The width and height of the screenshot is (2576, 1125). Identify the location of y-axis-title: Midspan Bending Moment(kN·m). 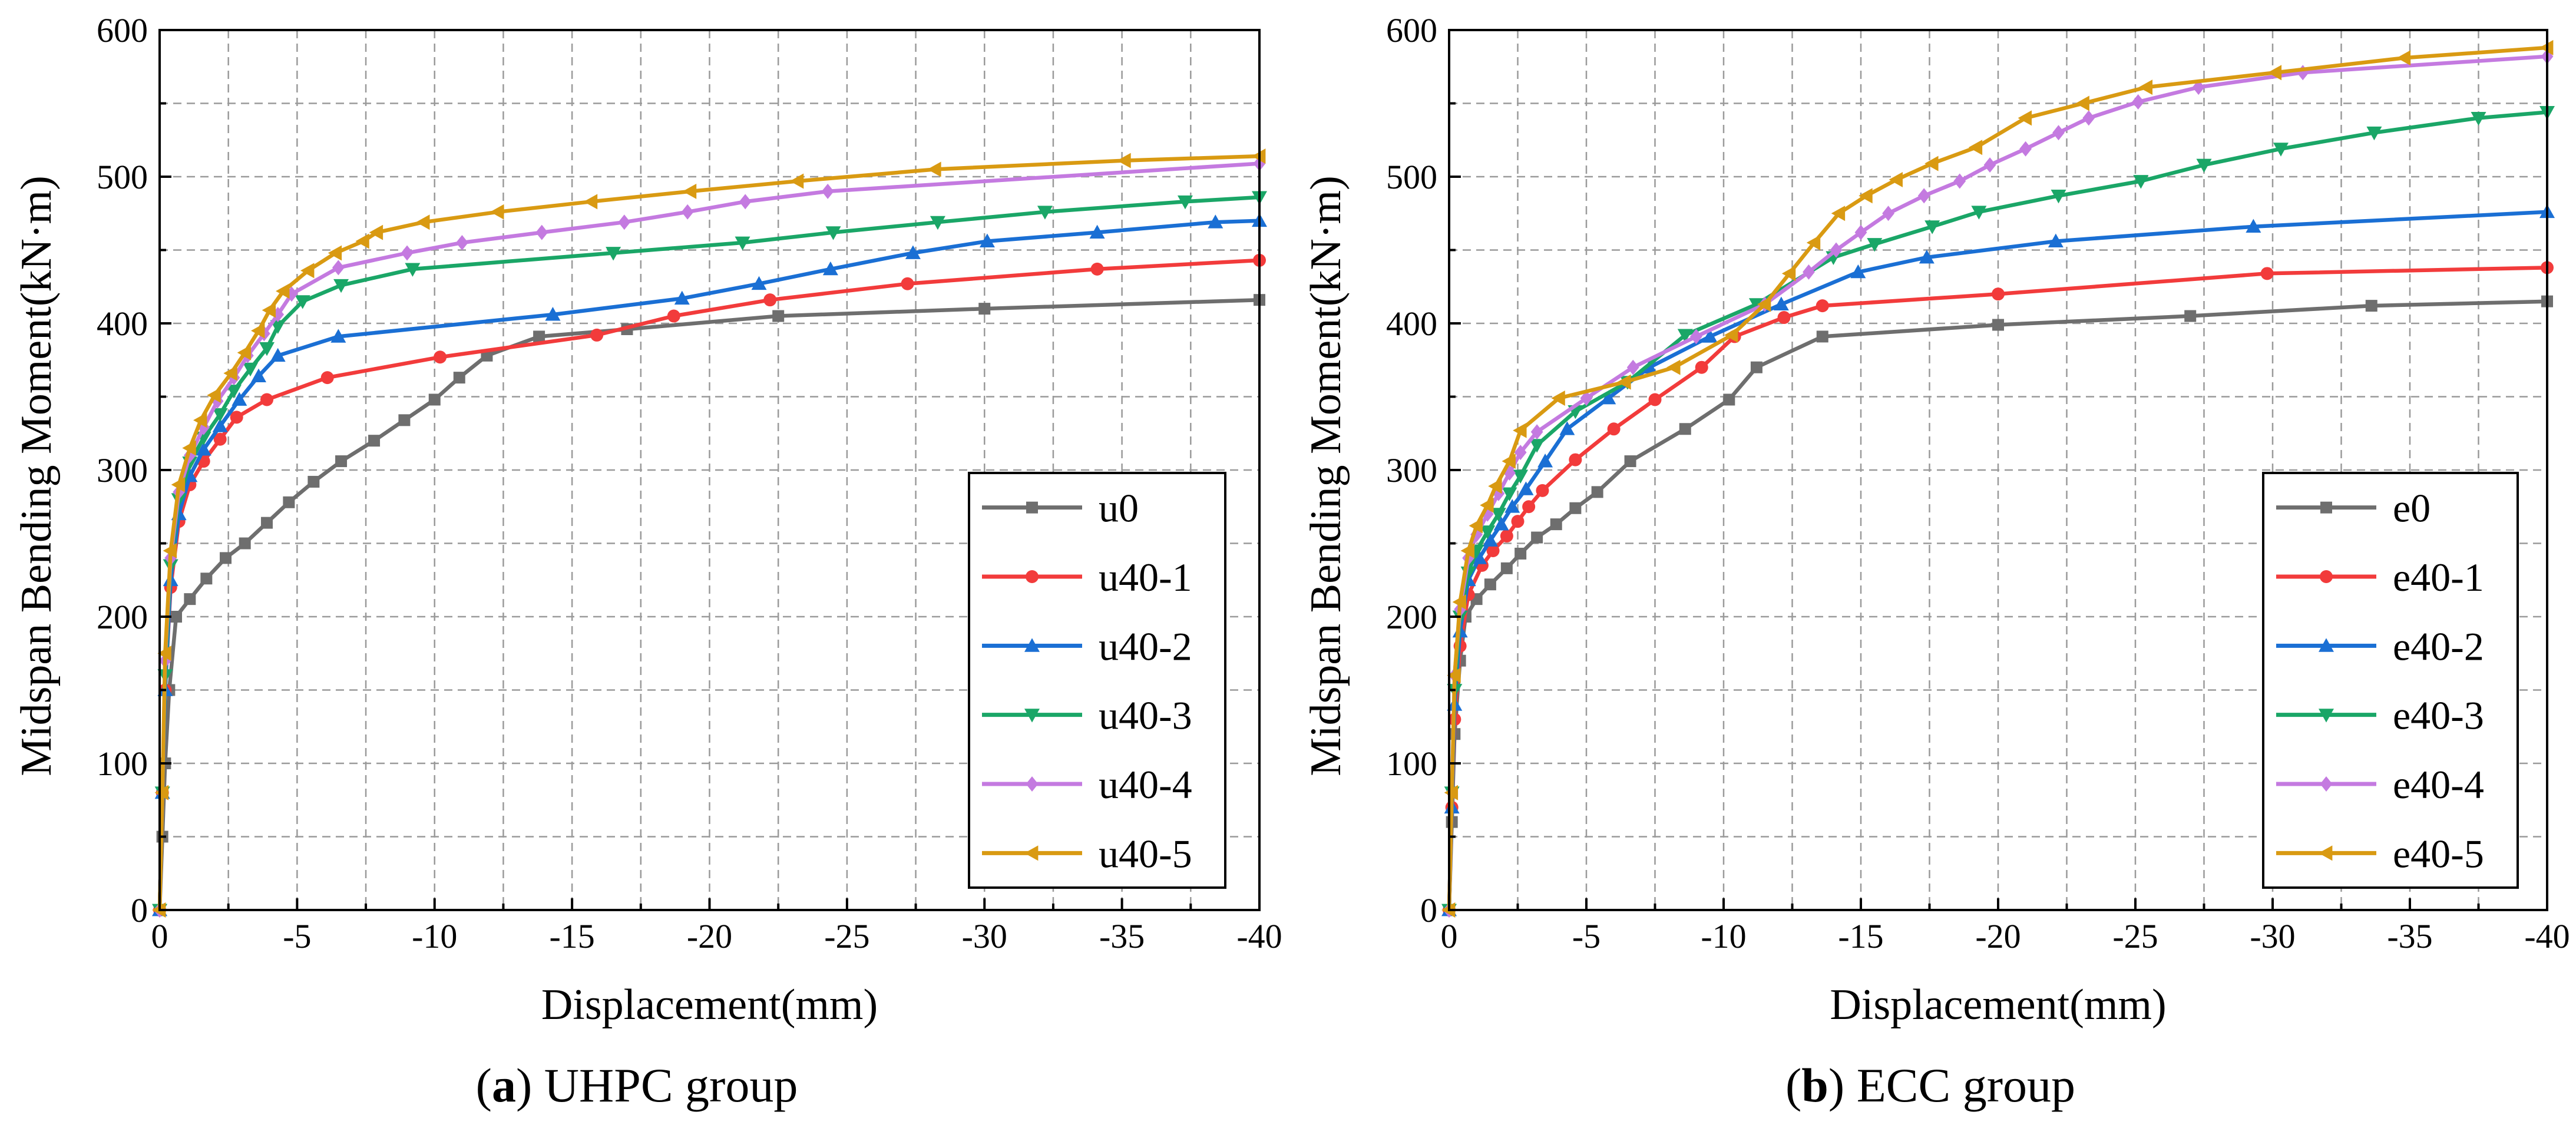
(1326, 476).